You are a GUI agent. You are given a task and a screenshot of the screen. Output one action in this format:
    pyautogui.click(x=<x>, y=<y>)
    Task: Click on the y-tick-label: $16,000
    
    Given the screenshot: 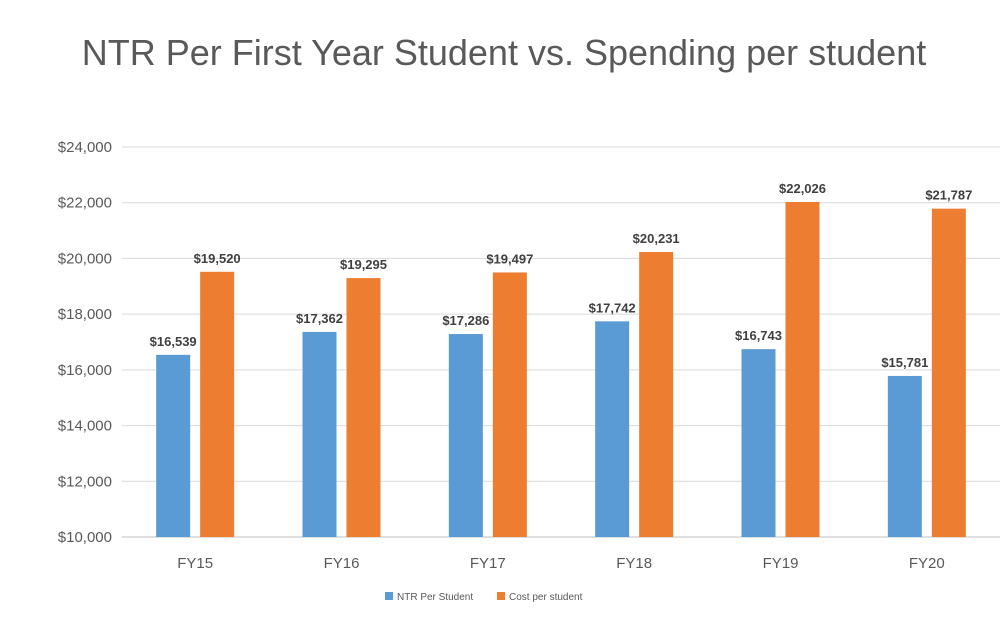 What is the action you would take?
    pyautogui.click(x=85, y=370)
    